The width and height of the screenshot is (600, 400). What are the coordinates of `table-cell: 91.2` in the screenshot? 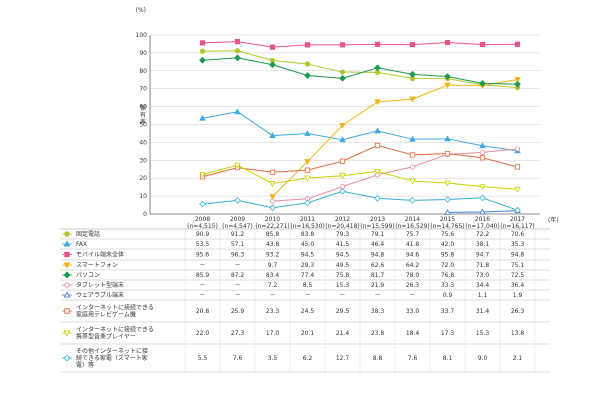 It's located at (238, 234).